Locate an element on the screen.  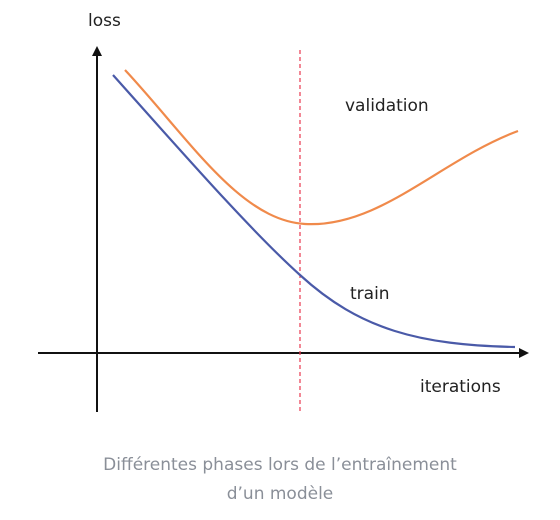
x-axis-label: iterations is located at coordinates (460, 387).